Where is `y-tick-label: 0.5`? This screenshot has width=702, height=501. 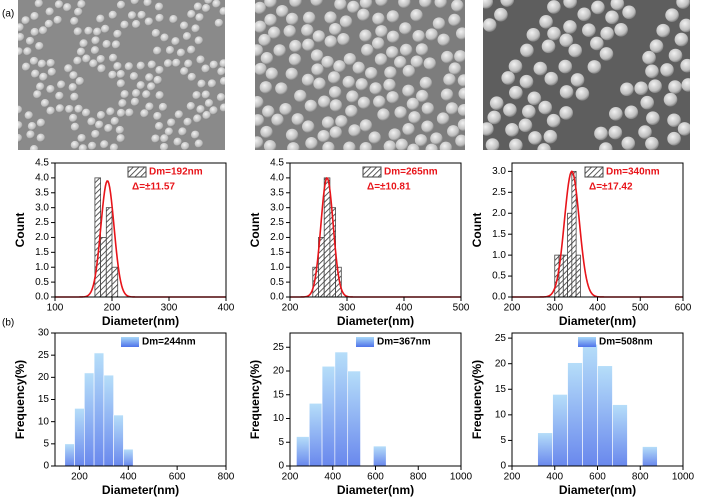
y-tick-label: 0.5 is located at coordinates (277, 282).